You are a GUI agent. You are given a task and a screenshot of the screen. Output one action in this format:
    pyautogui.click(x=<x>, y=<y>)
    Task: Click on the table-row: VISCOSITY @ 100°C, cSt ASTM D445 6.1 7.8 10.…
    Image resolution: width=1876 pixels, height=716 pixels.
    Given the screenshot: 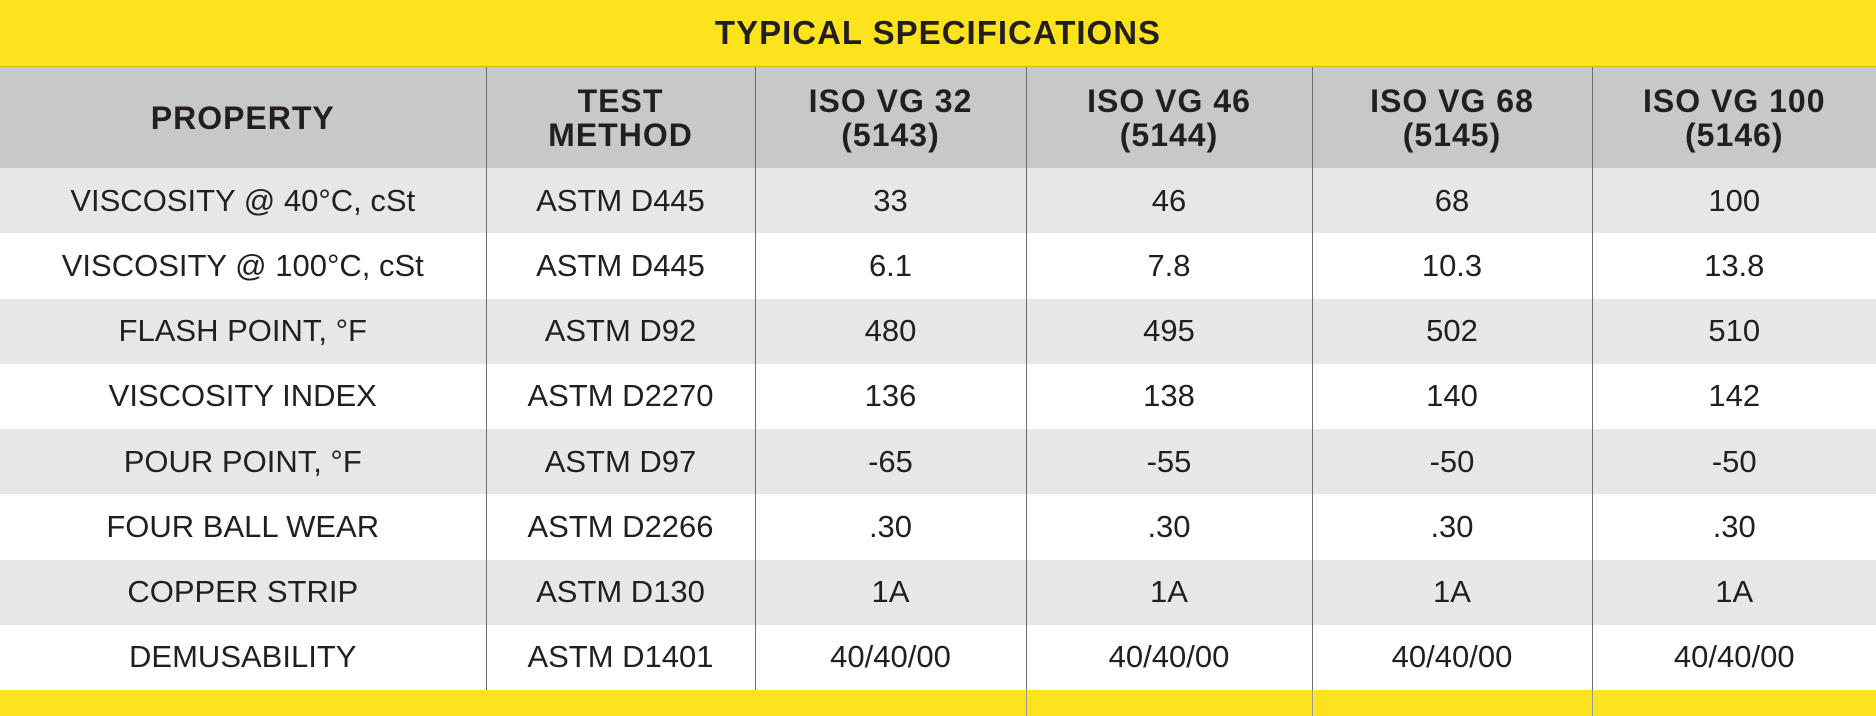 What is the action you would take?
    pyautogui.click(x=938, y=266)
    